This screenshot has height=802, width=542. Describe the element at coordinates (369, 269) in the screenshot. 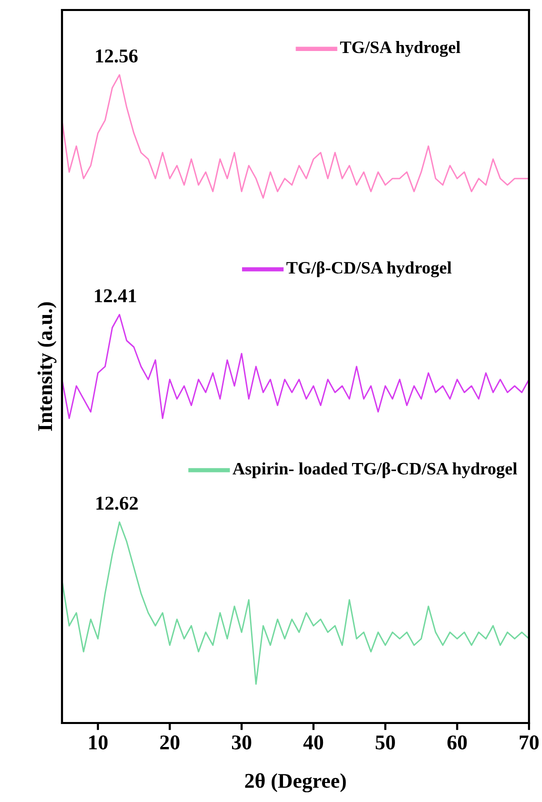

I see `legend-label: TG/β-CD/SA hydrogel` at that location.